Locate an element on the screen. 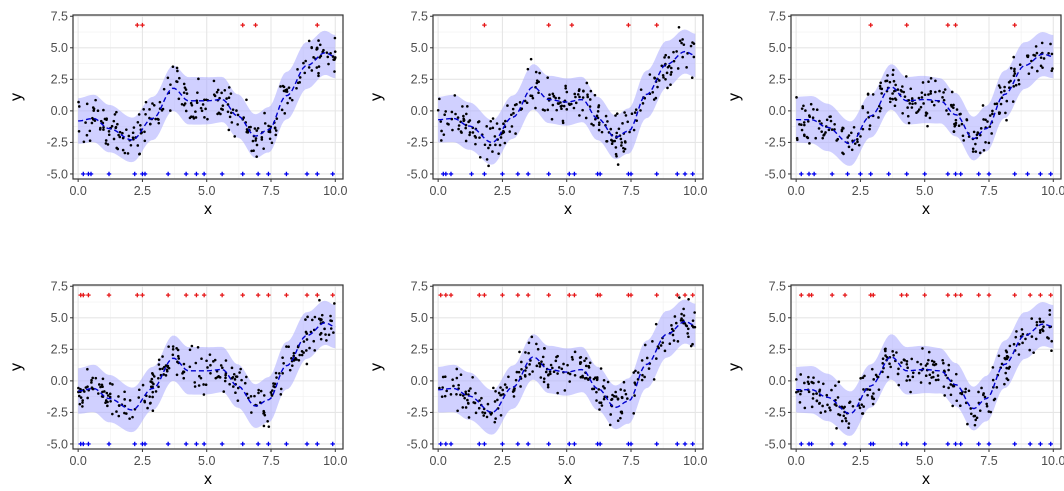  observation-points is located at coordinates (567, 361).